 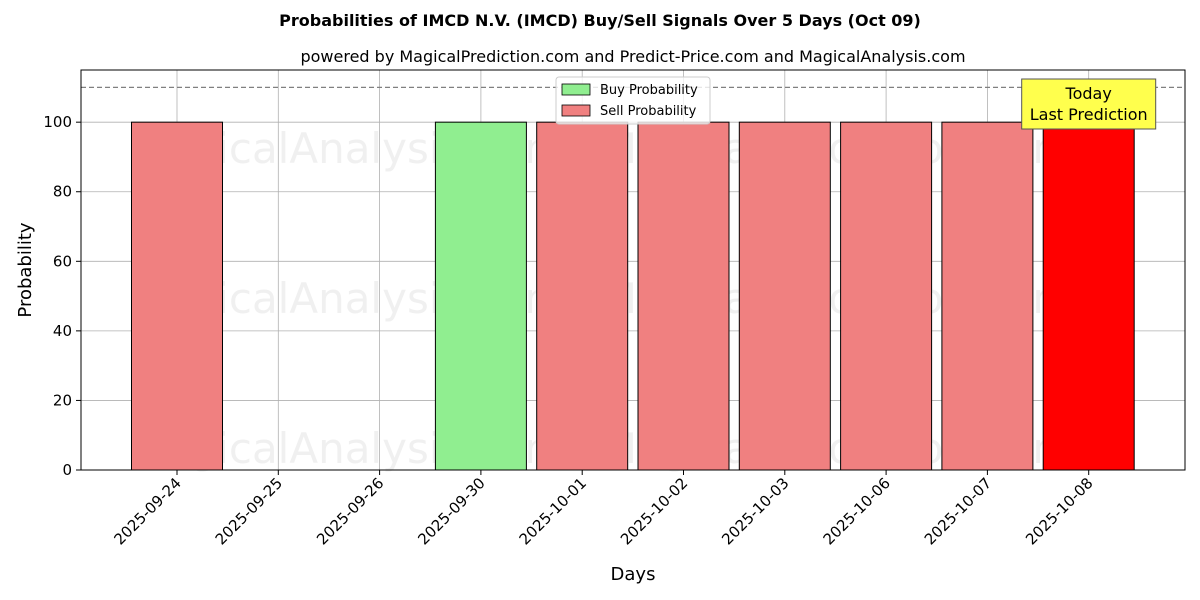 I want to click on y-tick-label: 60, so click(x=62, y=261).